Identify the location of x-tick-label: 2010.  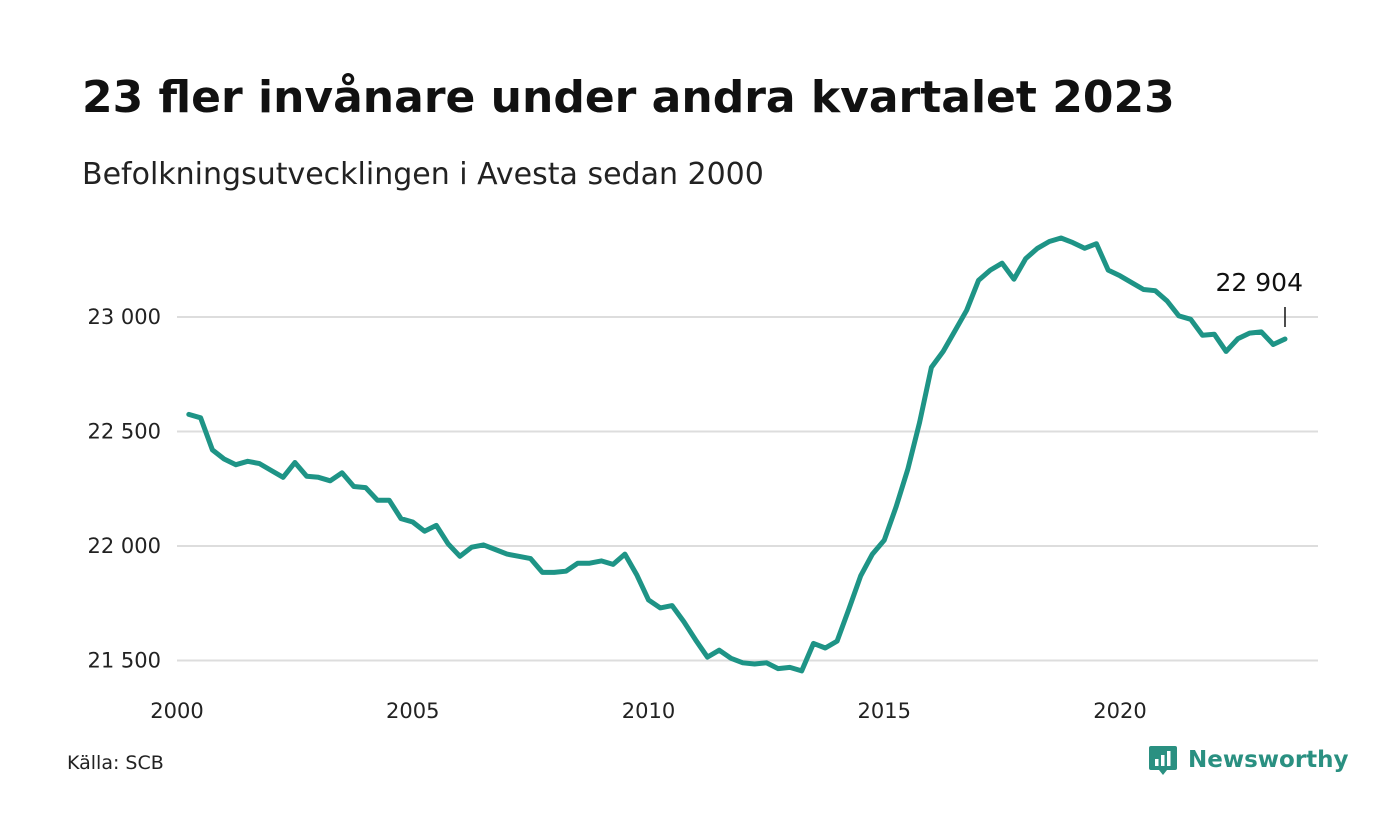
(648, 711).